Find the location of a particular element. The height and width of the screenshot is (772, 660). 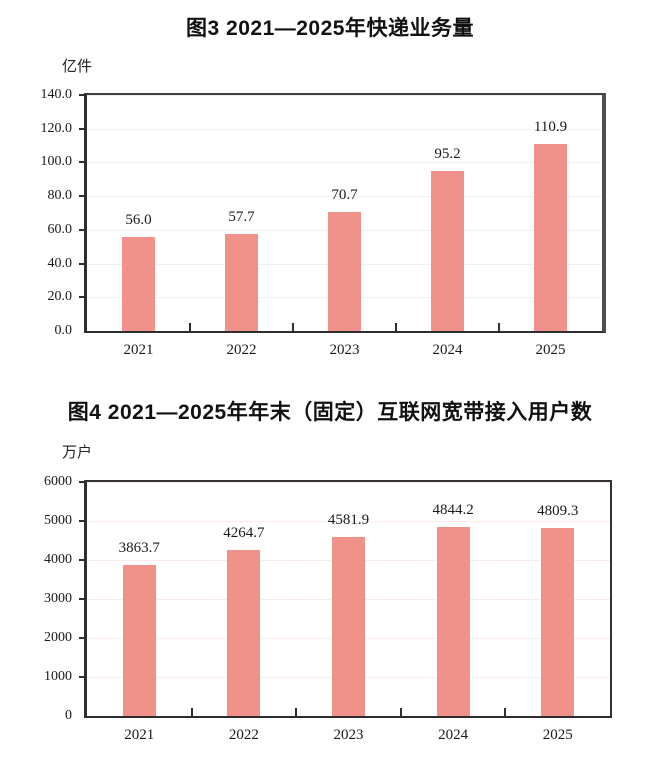

y-axis-tick-label: 0 is located at coordinates (68, 715).